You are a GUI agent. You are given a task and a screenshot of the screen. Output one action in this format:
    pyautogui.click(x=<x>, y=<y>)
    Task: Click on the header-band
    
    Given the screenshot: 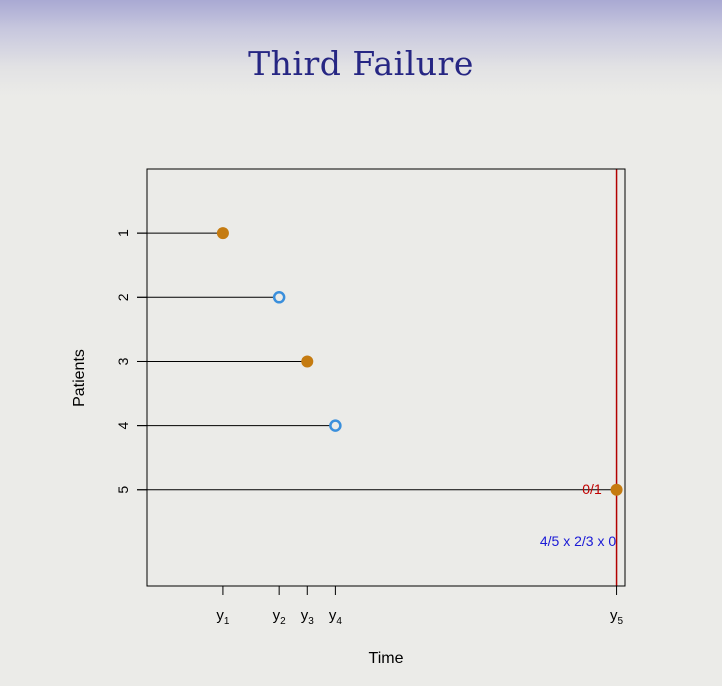 What is the action you would take?
    pyautogui.click(x=361, y=48)
    